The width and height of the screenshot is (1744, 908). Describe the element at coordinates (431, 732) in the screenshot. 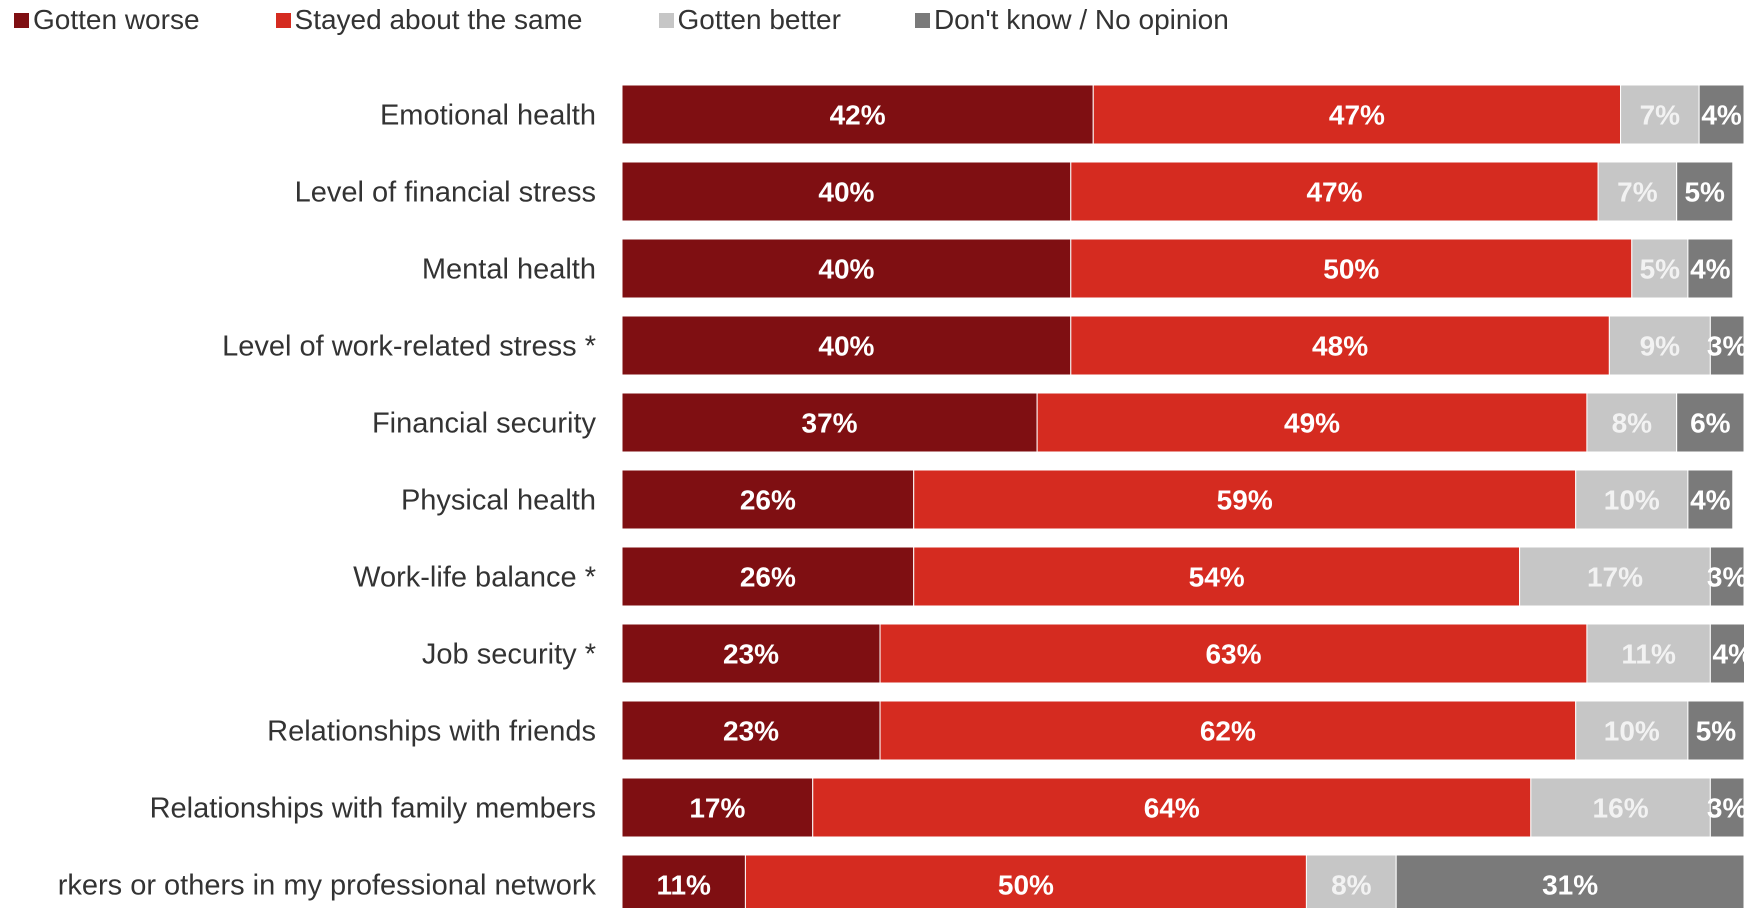

I see `category-label: Relationships with friends` at that location.